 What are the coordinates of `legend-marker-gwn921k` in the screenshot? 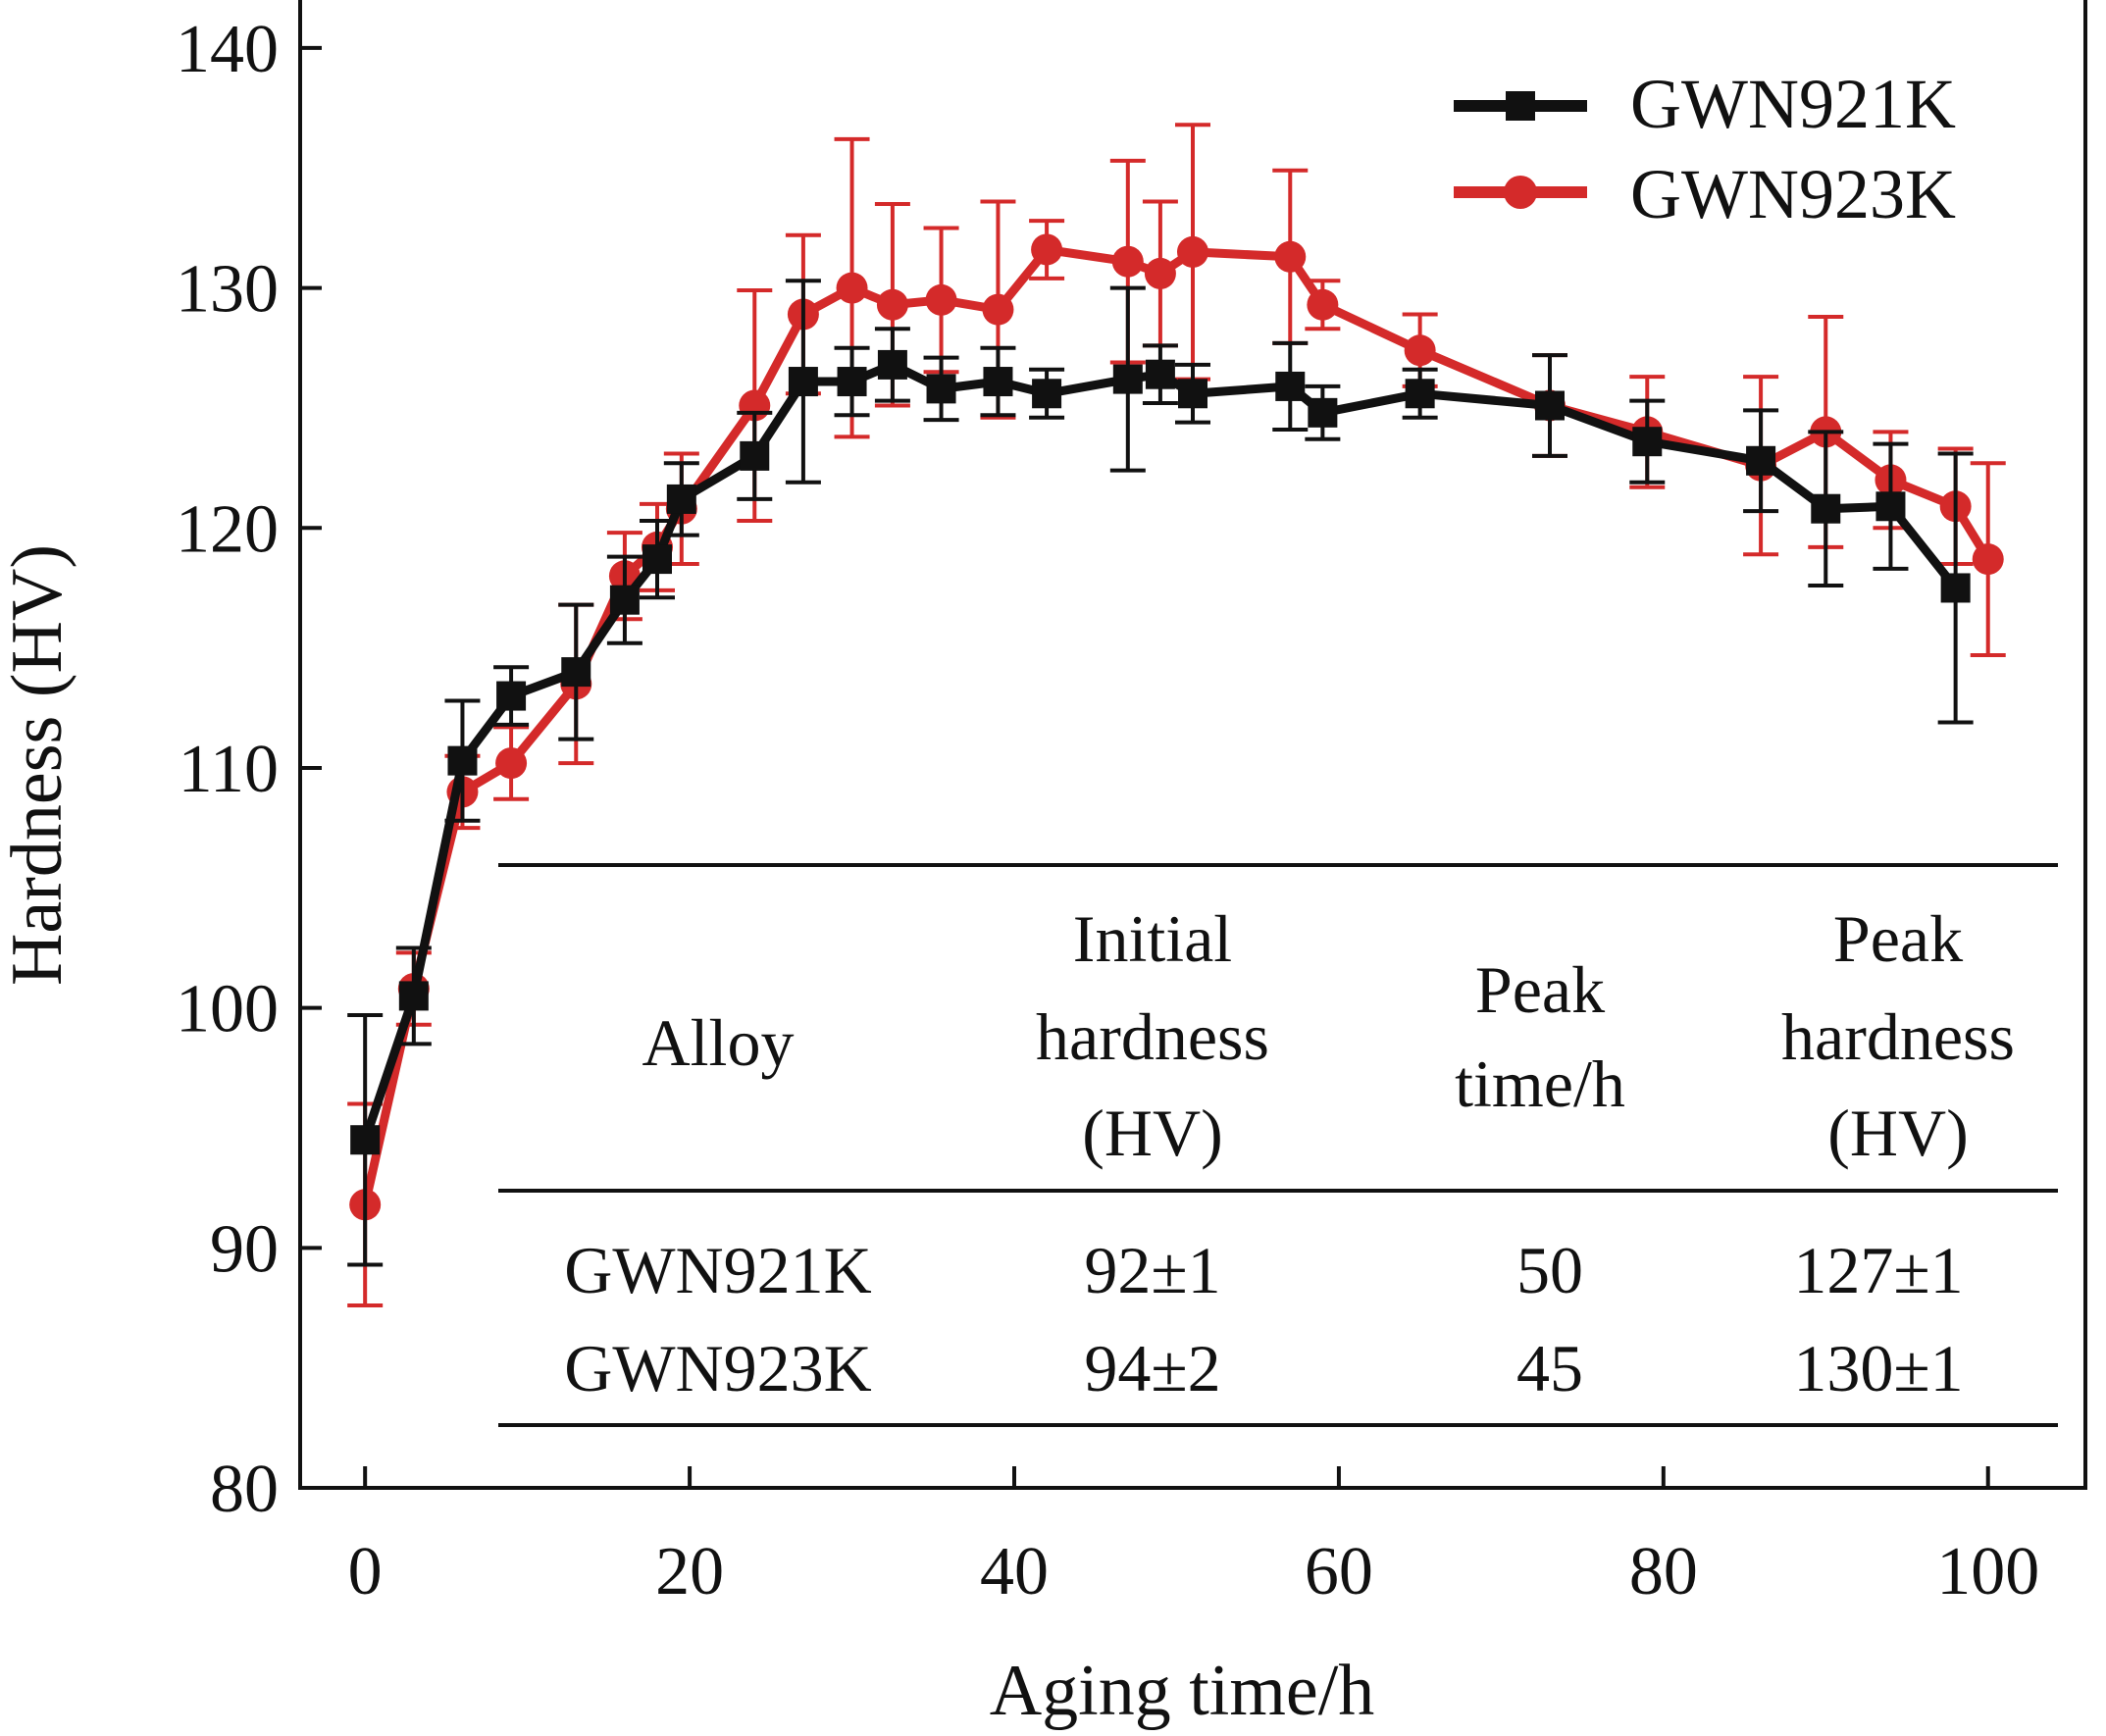 It's located at (1521, 106).